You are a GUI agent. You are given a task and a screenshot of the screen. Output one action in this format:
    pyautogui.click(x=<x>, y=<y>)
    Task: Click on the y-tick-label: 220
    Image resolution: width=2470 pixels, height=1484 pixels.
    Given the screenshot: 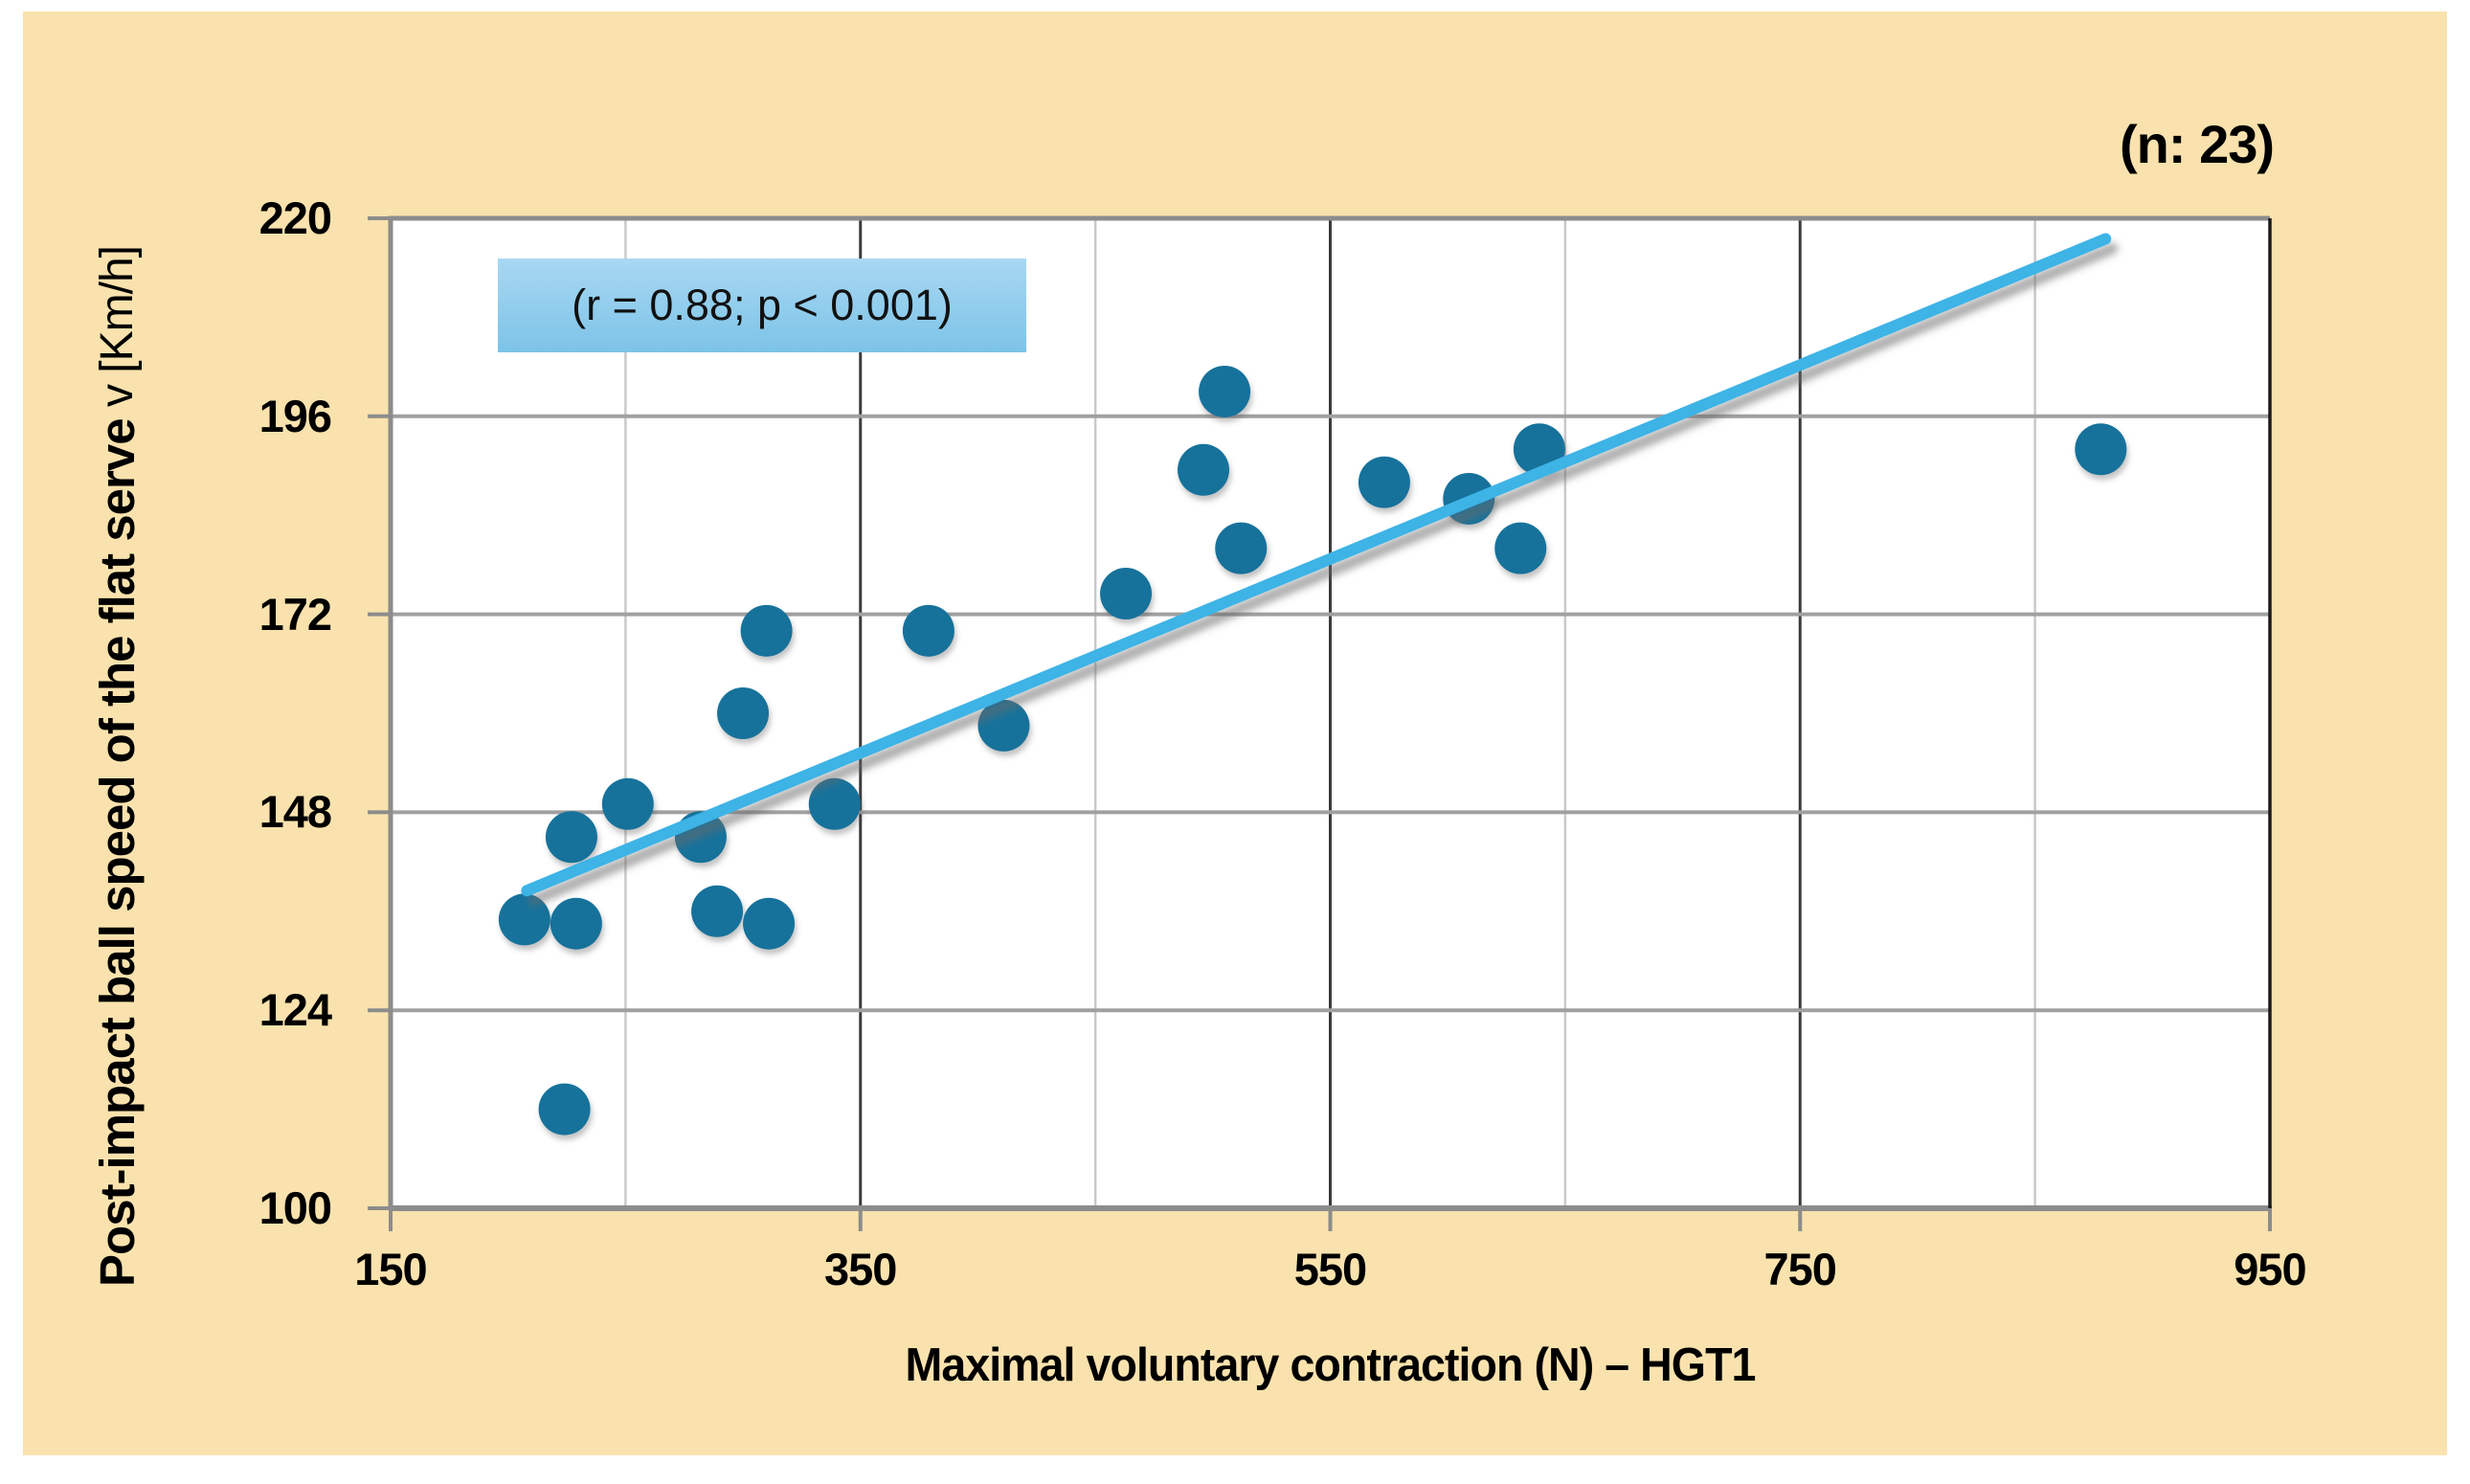 What is the action you would take?
    pyautogui.click(x=295, y=217)
    